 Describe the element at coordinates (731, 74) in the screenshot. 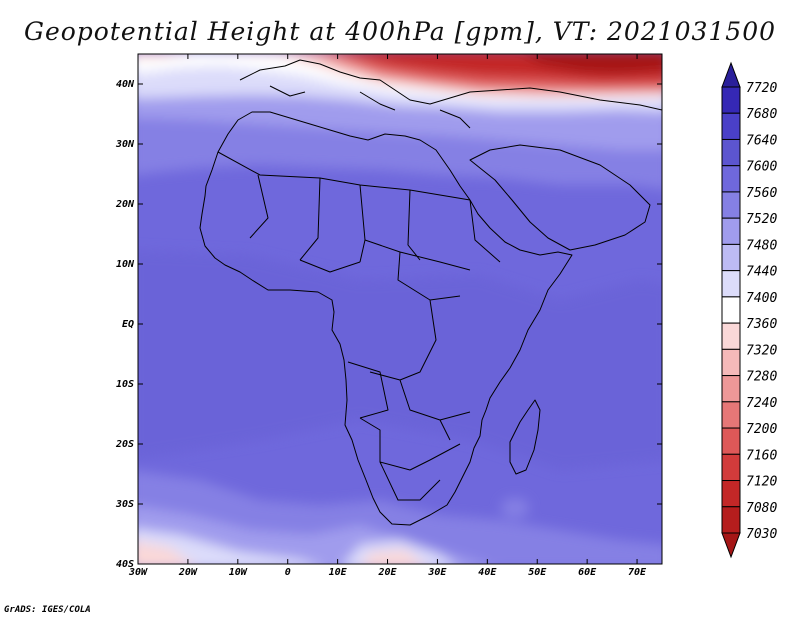

I see `colorbar-cap-top` at that location.